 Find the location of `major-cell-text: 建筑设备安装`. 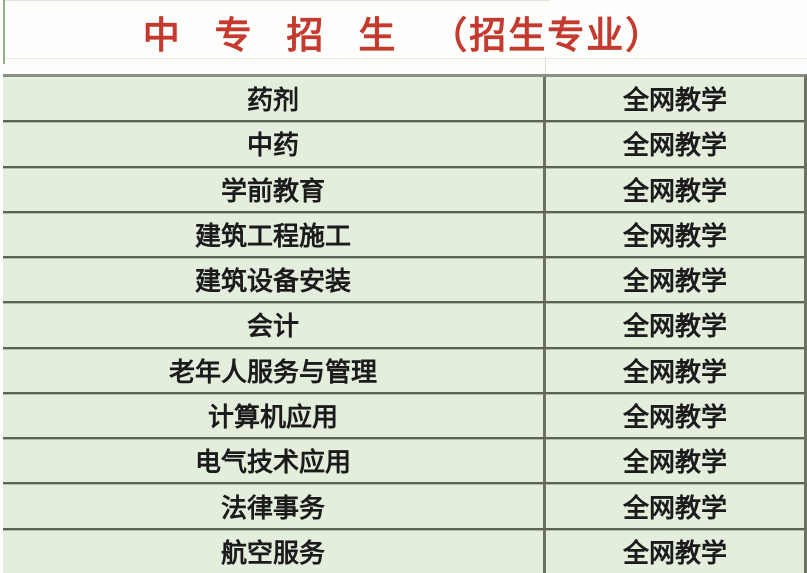

major-cell-text: 建筑设备安装 is located at coordinates (272, 282).